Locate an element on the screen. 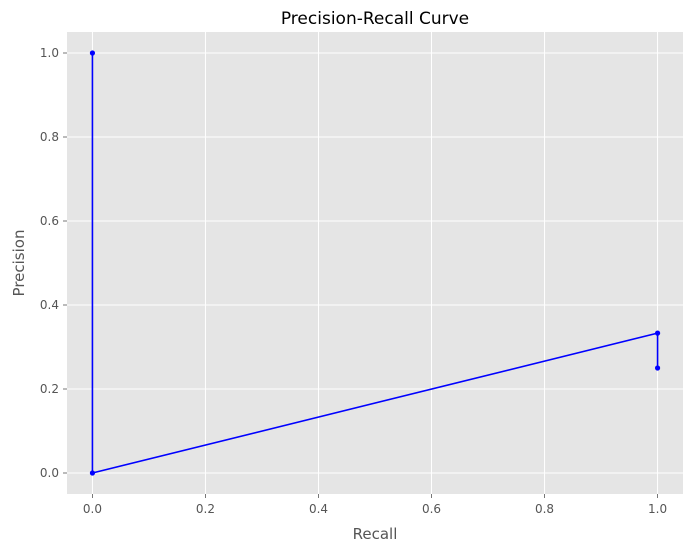 This screenshot has width=695, height=556. x-axis-label: Recall is located at coordinates (375, 534).